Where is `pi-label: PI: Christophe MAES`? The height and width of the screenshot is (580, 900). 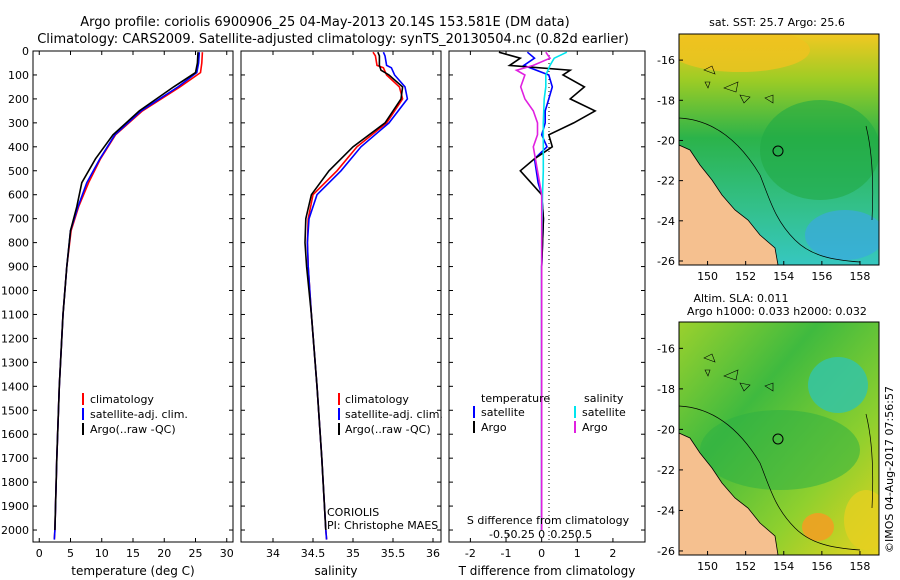 pi-label: PI: Christophe MAES is located at coordinates (382, 525).